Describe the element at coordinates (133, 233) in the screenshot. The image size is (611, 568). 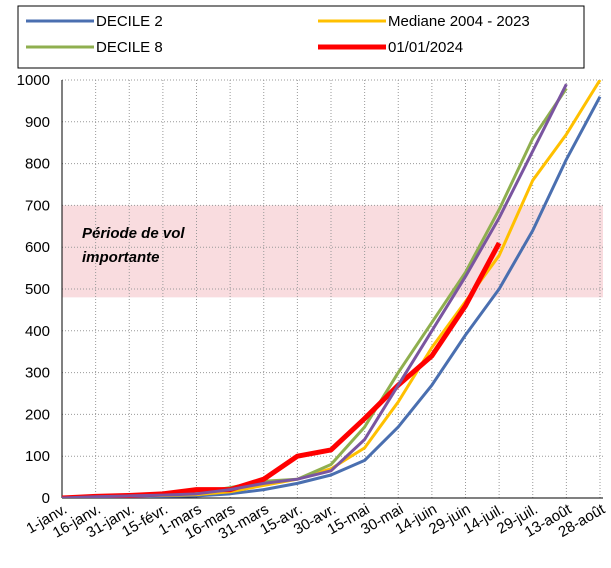
I see `band-label: Période de vol` at that location.